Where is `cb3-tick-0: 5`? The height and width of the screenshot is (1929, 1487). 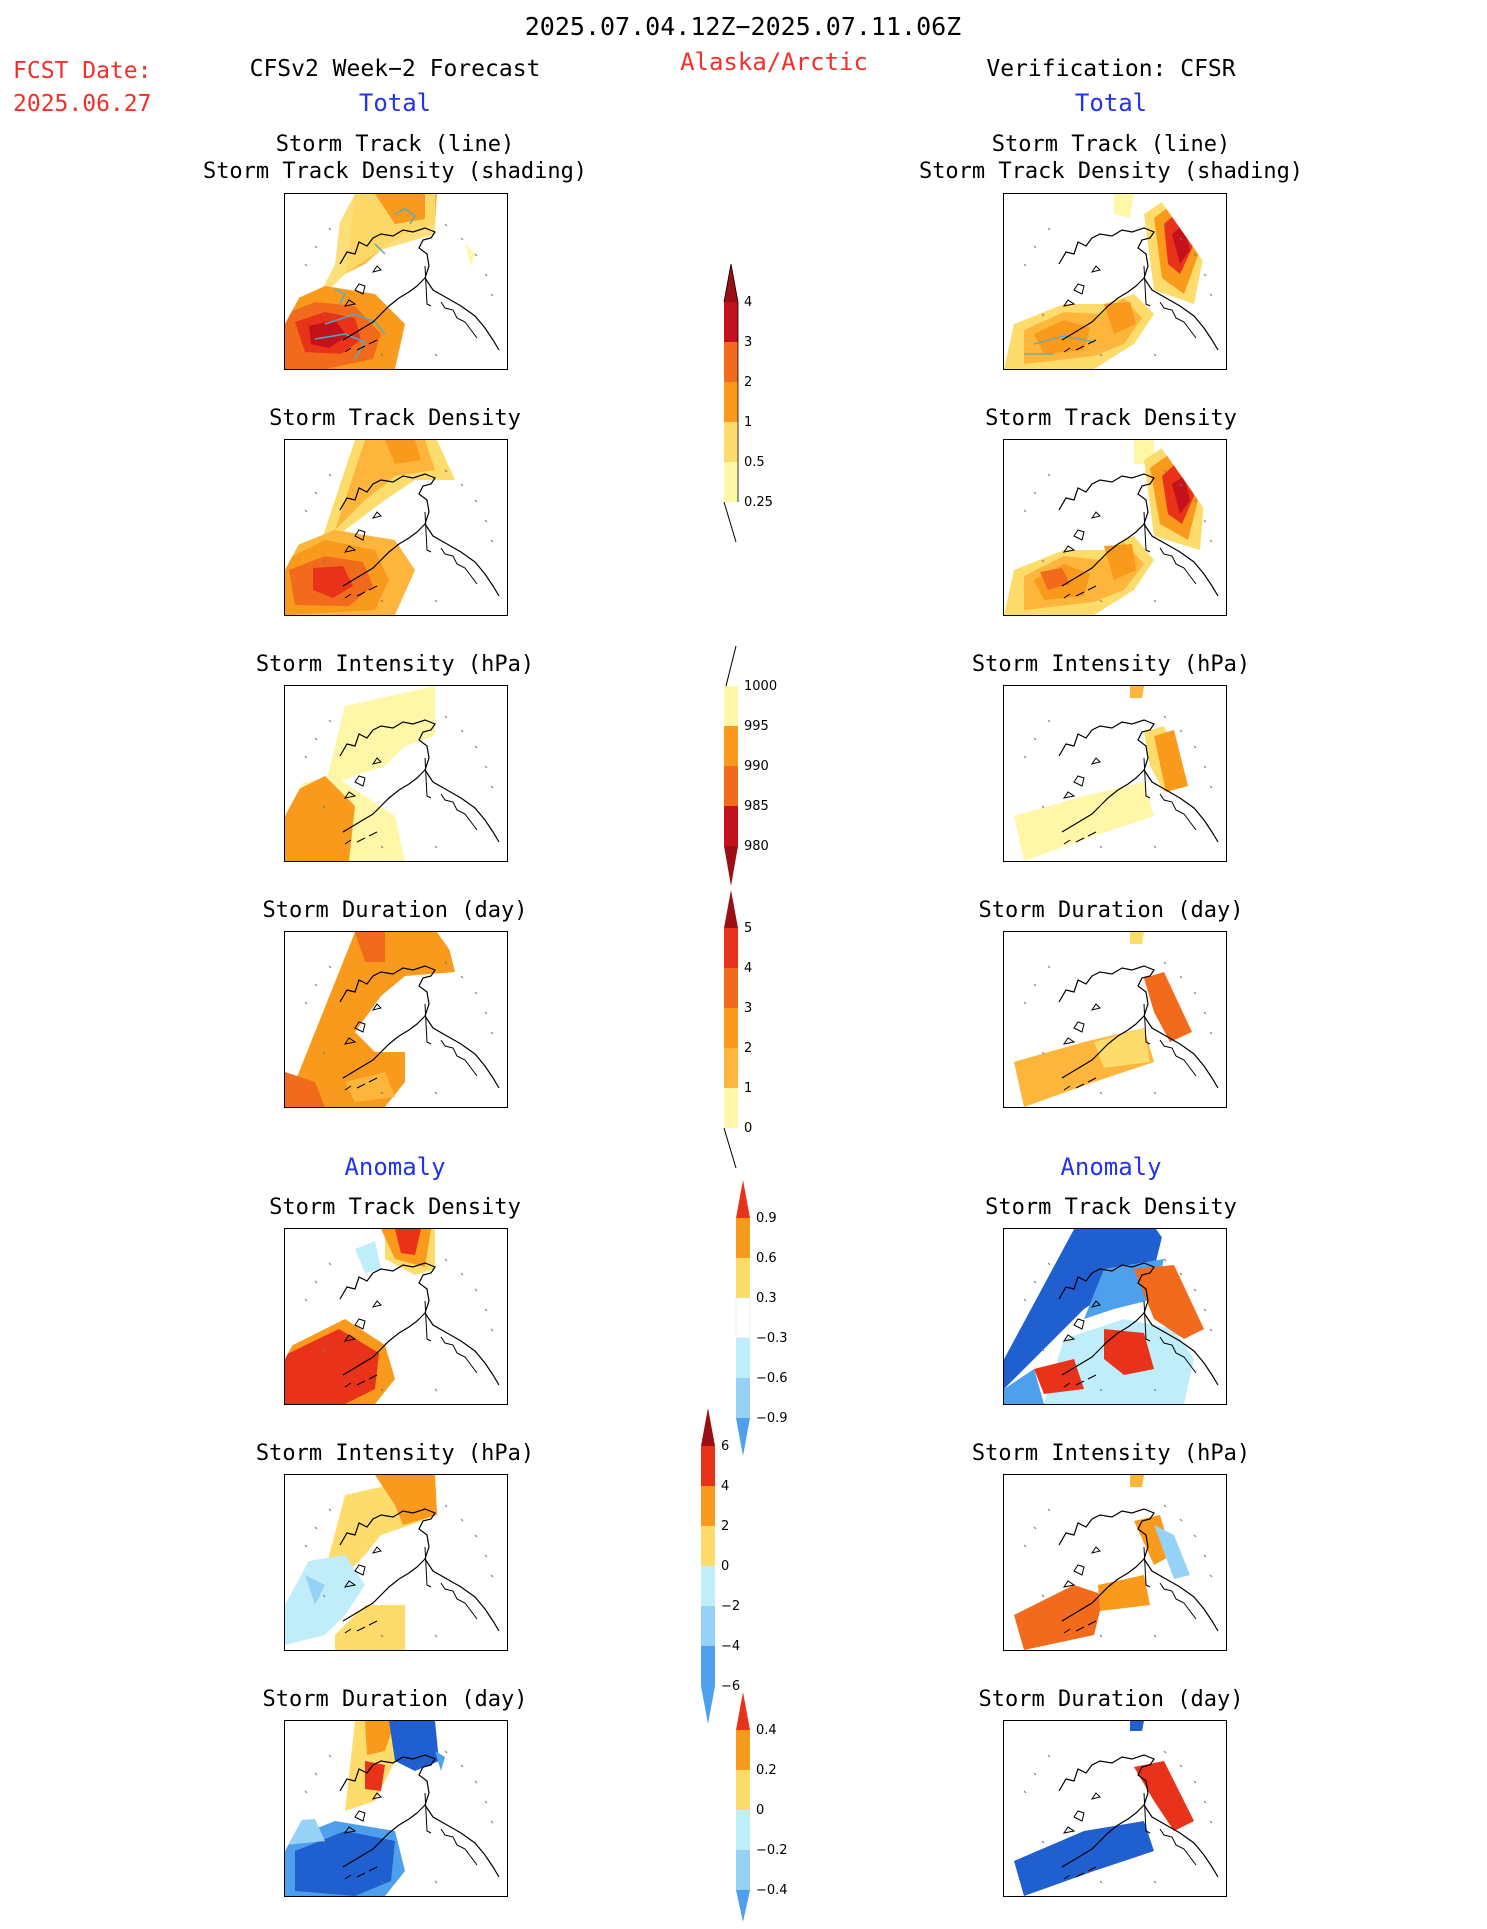
cb3-tick-0: 5 is located at coordinates (748, 928).